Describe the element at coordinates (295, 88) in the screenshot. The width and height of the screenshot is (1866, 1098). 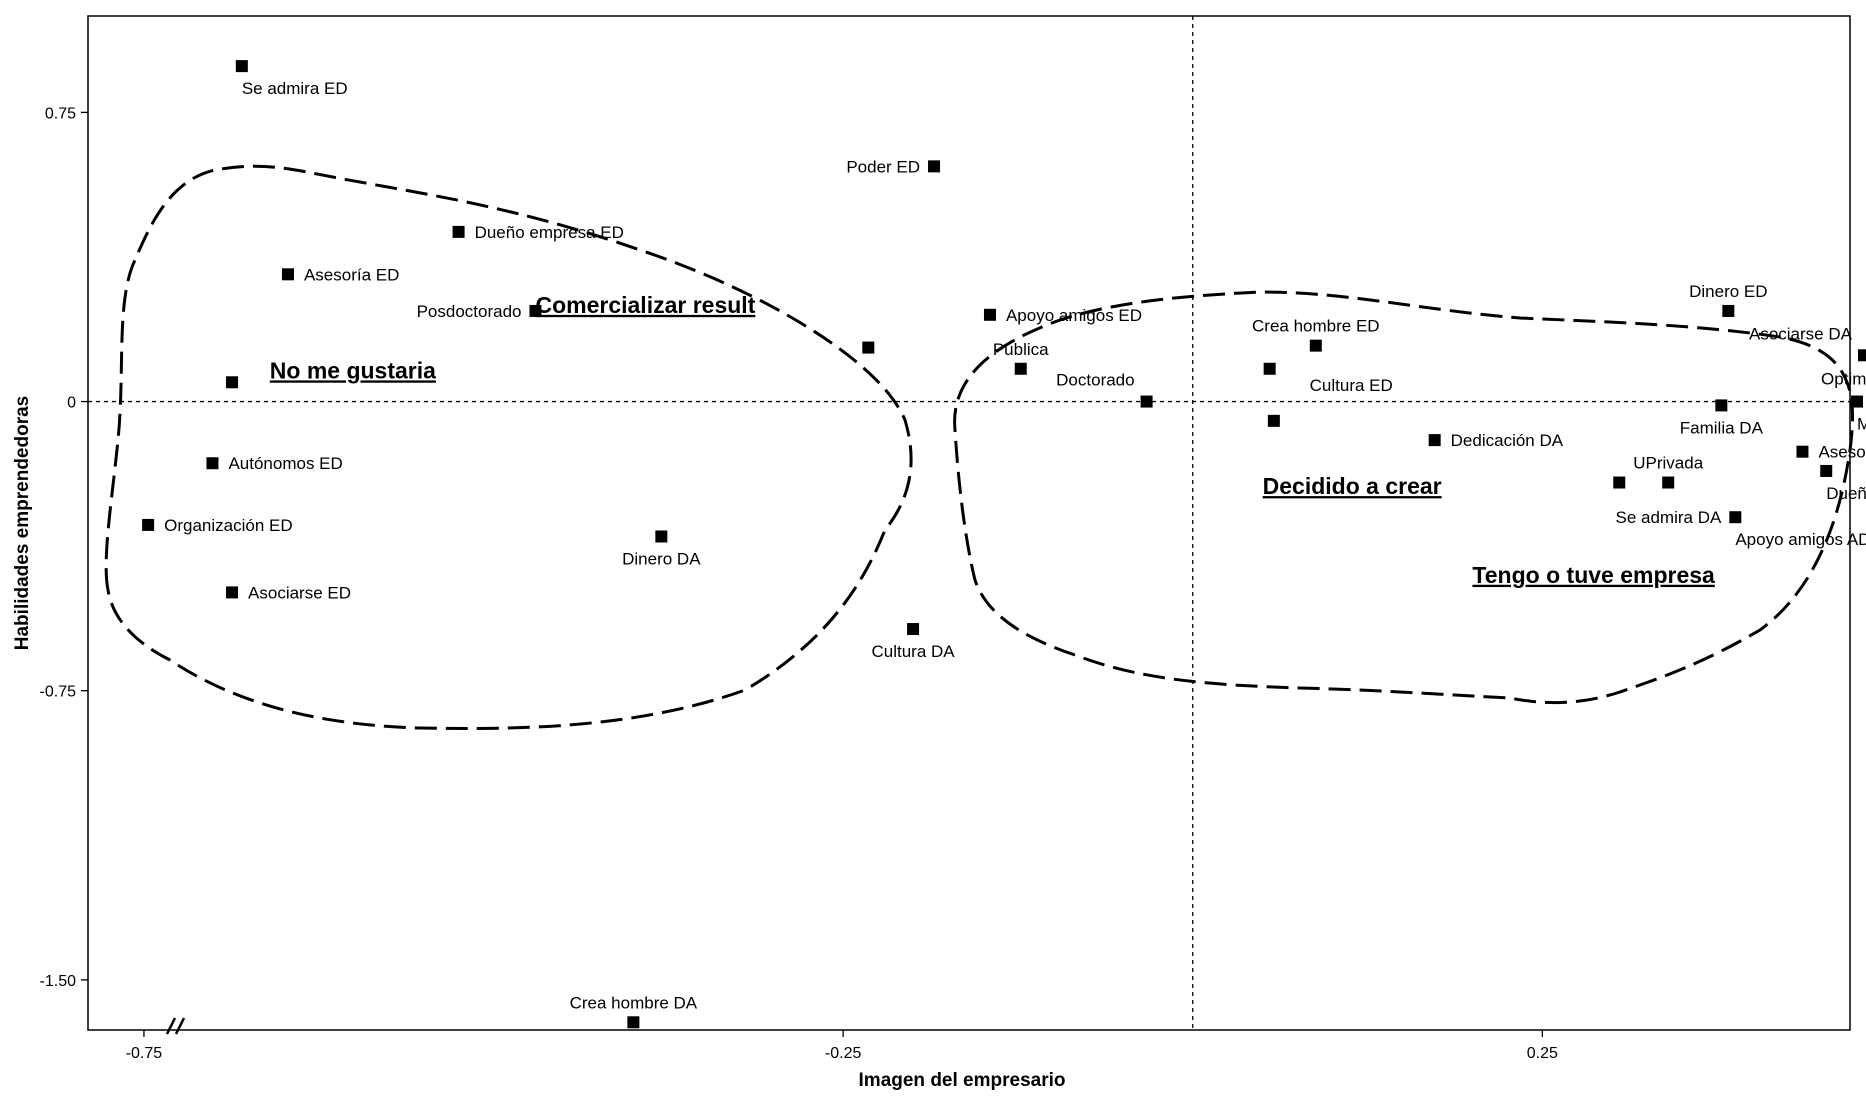
I see `data-point-label: Se admira ED` at that location.